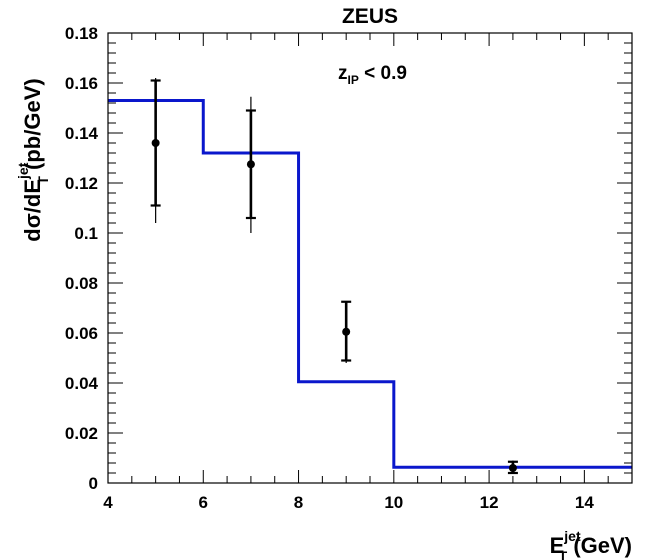 The height and width of the screenshot is (560, 661). What do you see at coordinates (86, 233) in the screenshot?
I see `y-tick-label: 0.1` at bounding box center [86, 233].